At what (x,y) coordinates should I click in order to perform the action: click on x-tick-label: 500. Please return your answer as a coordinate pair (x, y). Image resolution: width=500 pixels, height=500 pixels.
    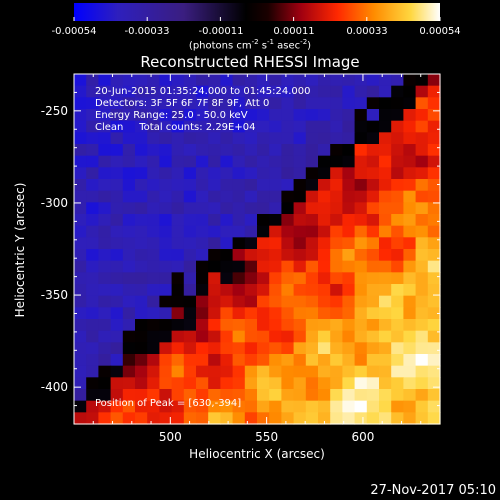
    Looking at the image, I should click on (170, 437).